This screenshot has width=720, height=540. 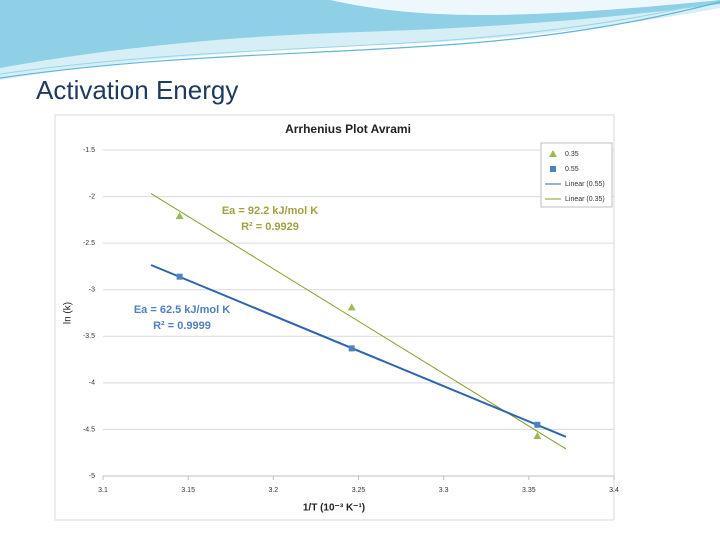 What do you see at coordinates (92, 383) in the screenshot?
I see `y-tick-label: -4` at bounding box center [92, 383].